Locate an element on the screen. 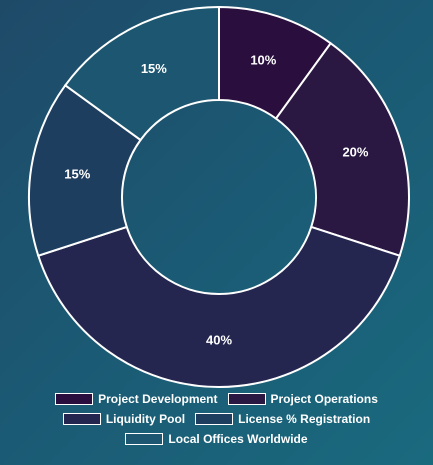  slice-local-offices-worldwide is located at coordinates (141, 73).